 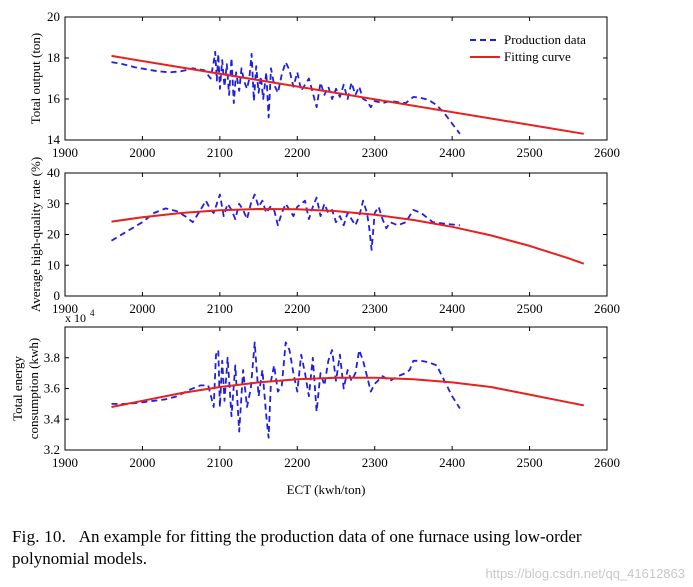 I want to click on legend-label: Production data, so click(x=545, y=39).